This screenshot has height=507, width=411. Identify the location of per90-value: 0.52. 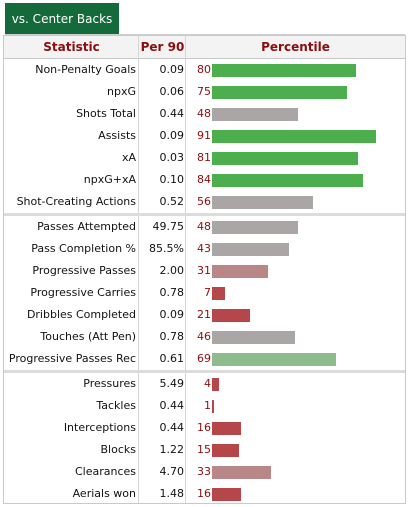
(172, 201).